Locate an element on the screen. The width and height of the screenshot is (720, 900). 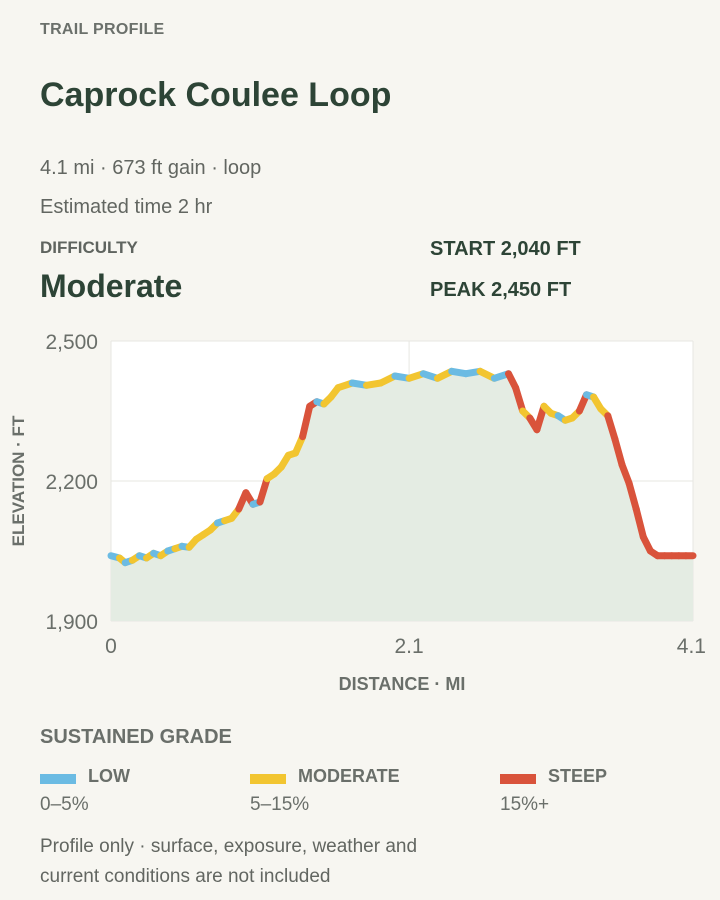
legend-swatch-steep is located at coordinates (518, 779).